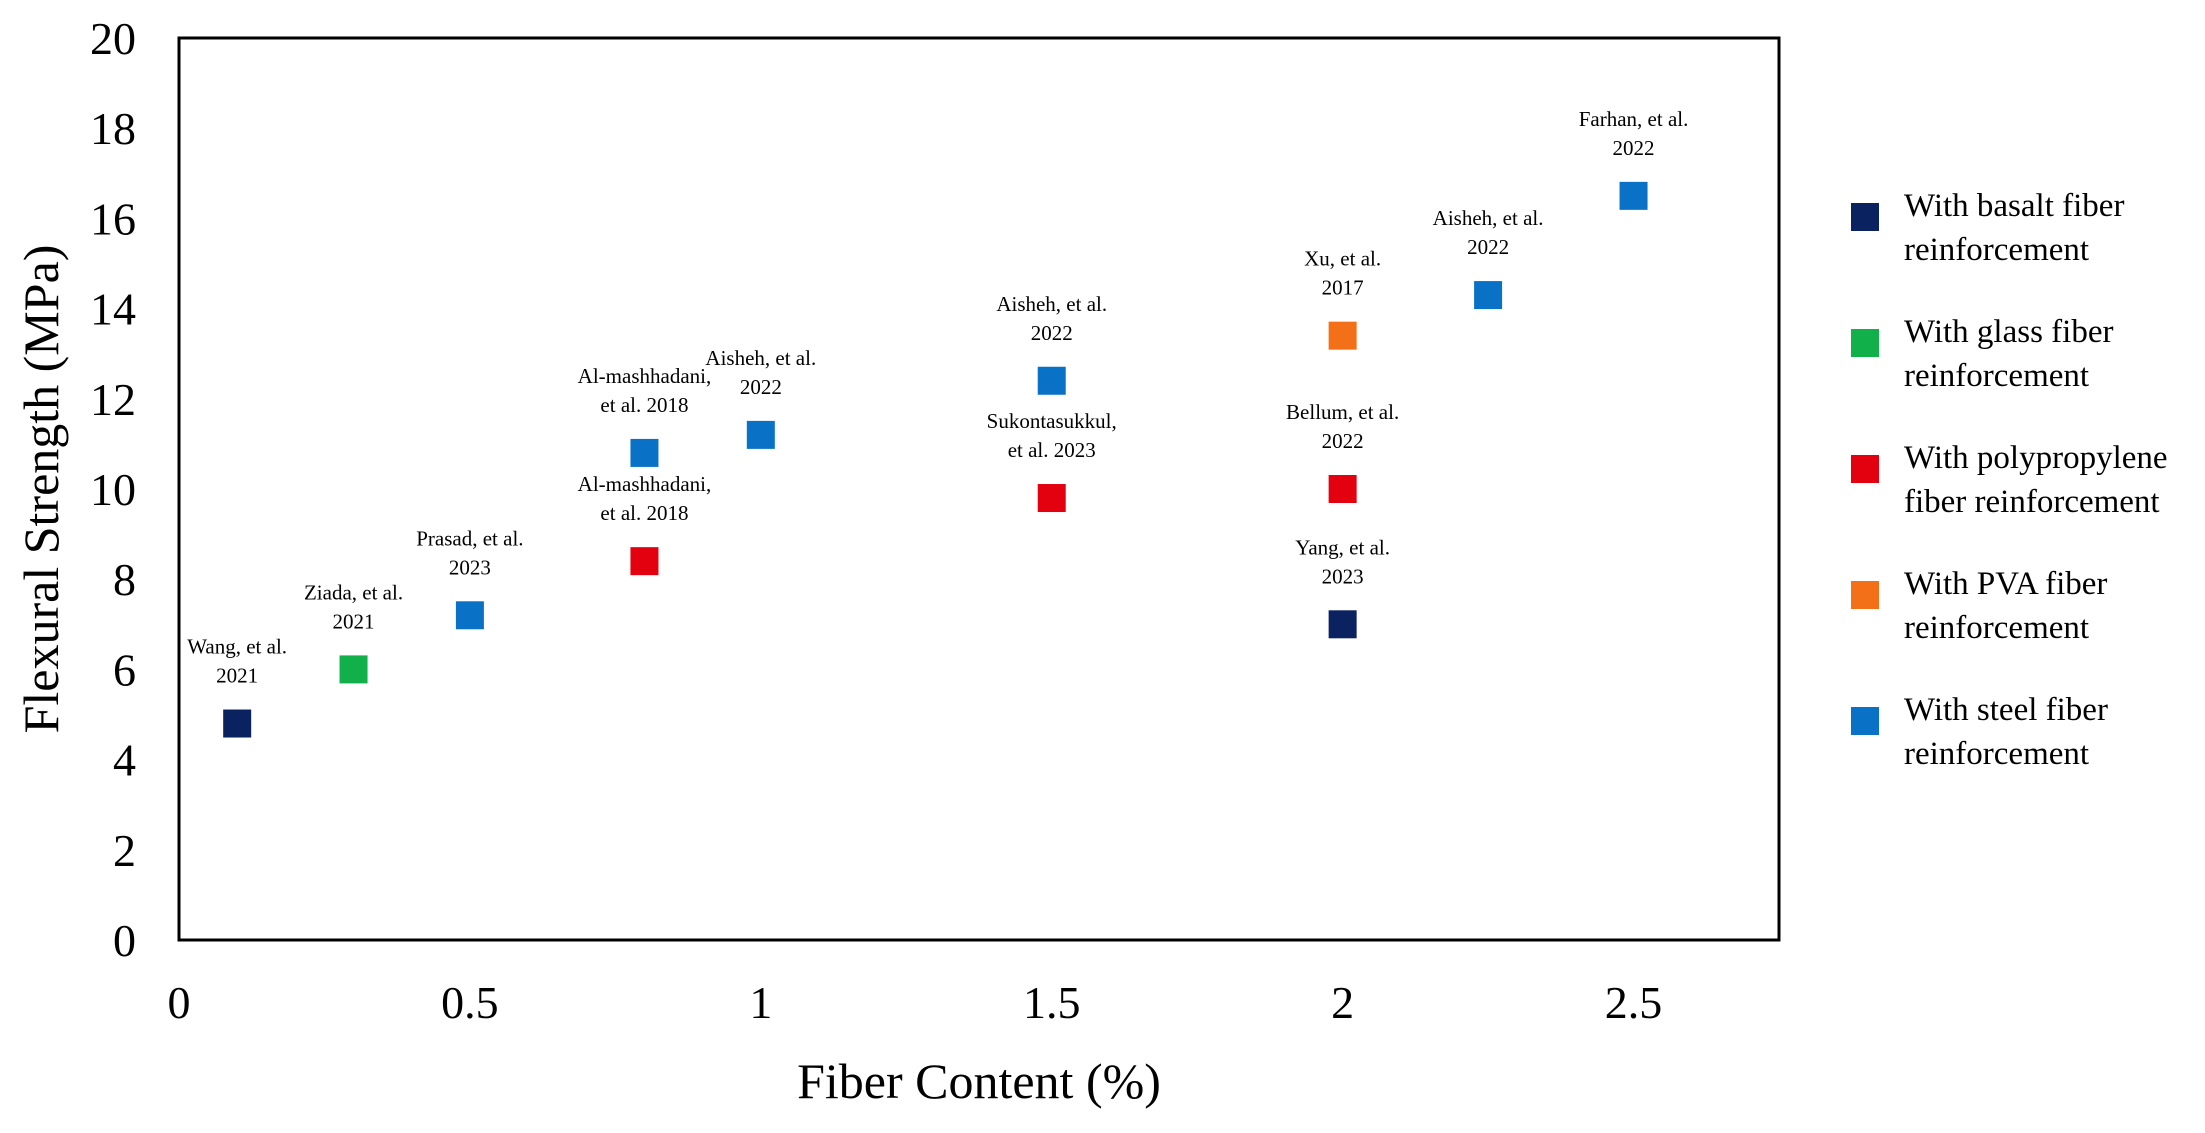  What do you see at coordinates (113, 309) in the screenshot?
I see `y-tick-label: 14` at bounding box center [113, 309].